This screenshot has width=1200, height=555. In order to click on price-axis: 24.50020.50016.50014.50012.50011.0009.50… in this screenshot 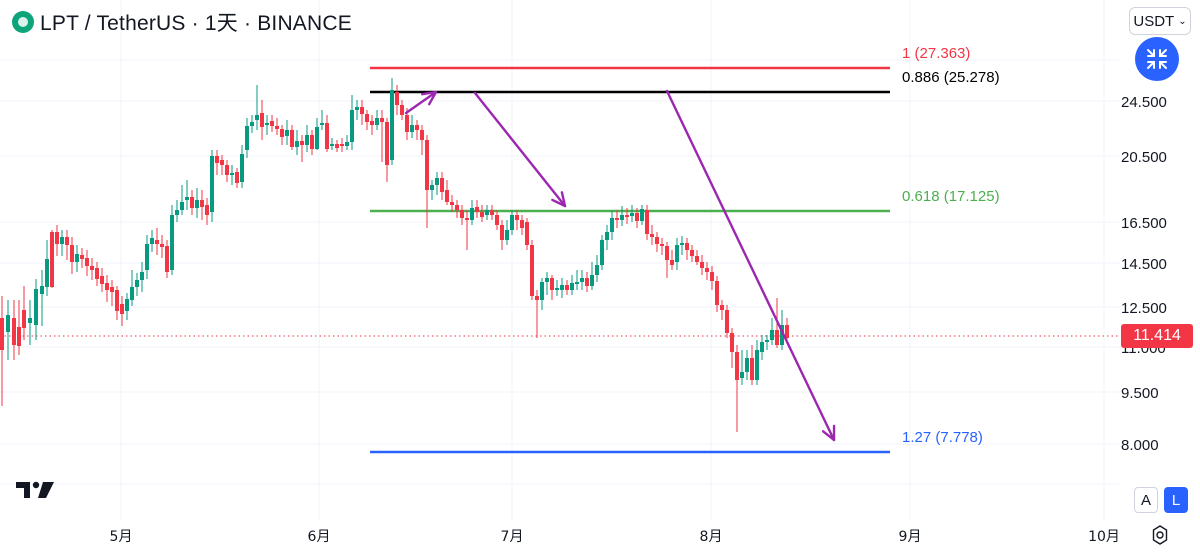, I will do `click(1144, 274)`.